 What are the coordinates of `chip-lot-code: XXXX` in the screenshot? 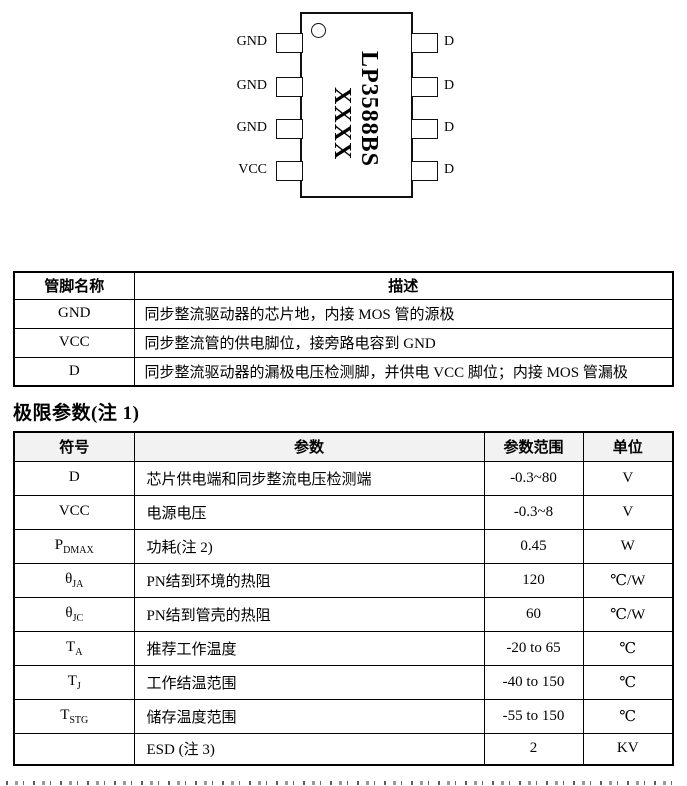 It's located at (342, 124).